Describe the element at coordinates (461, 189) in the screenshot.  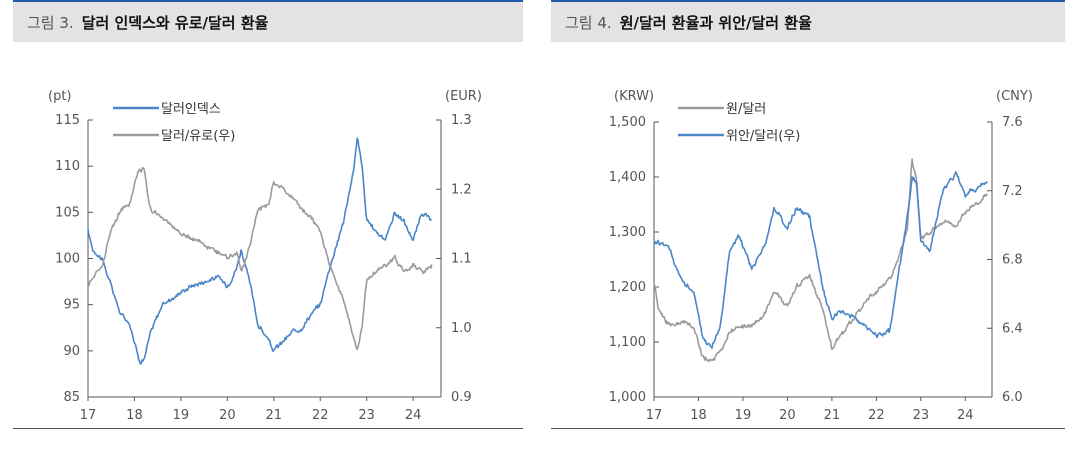
I see `y-right-tick-label: 1.2` at that location.